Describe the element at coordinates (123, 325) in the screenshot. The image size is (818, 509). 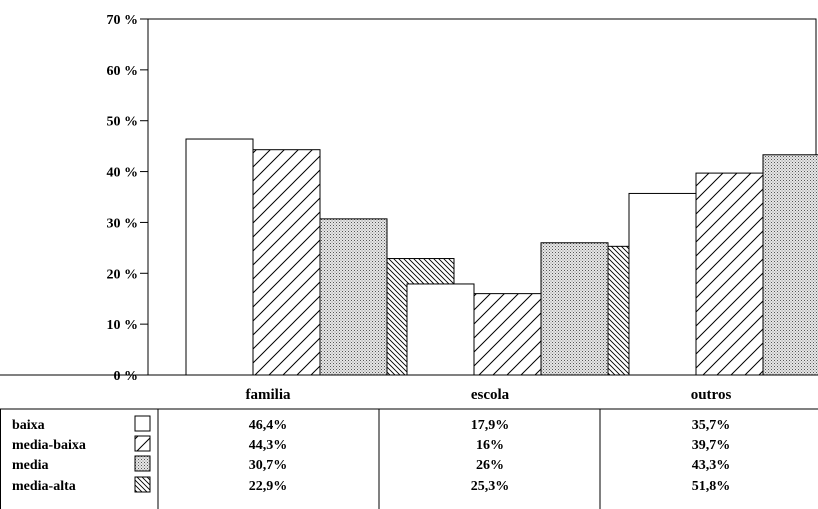
I see `y-tick-label: 10 %` at that location.